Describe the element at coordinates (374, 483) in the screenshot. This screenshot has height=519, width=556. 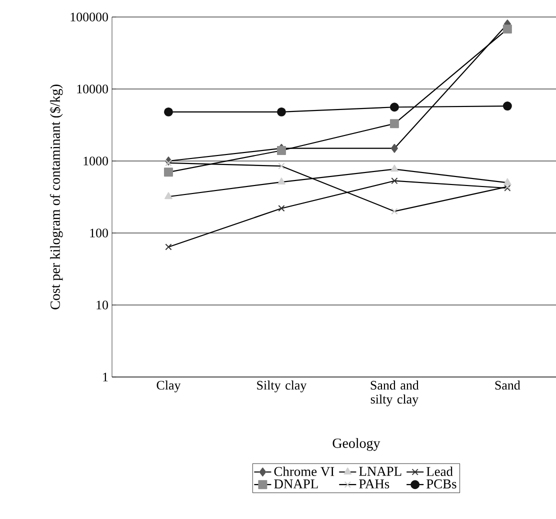
I see `legend-label: PAHs` at that location.